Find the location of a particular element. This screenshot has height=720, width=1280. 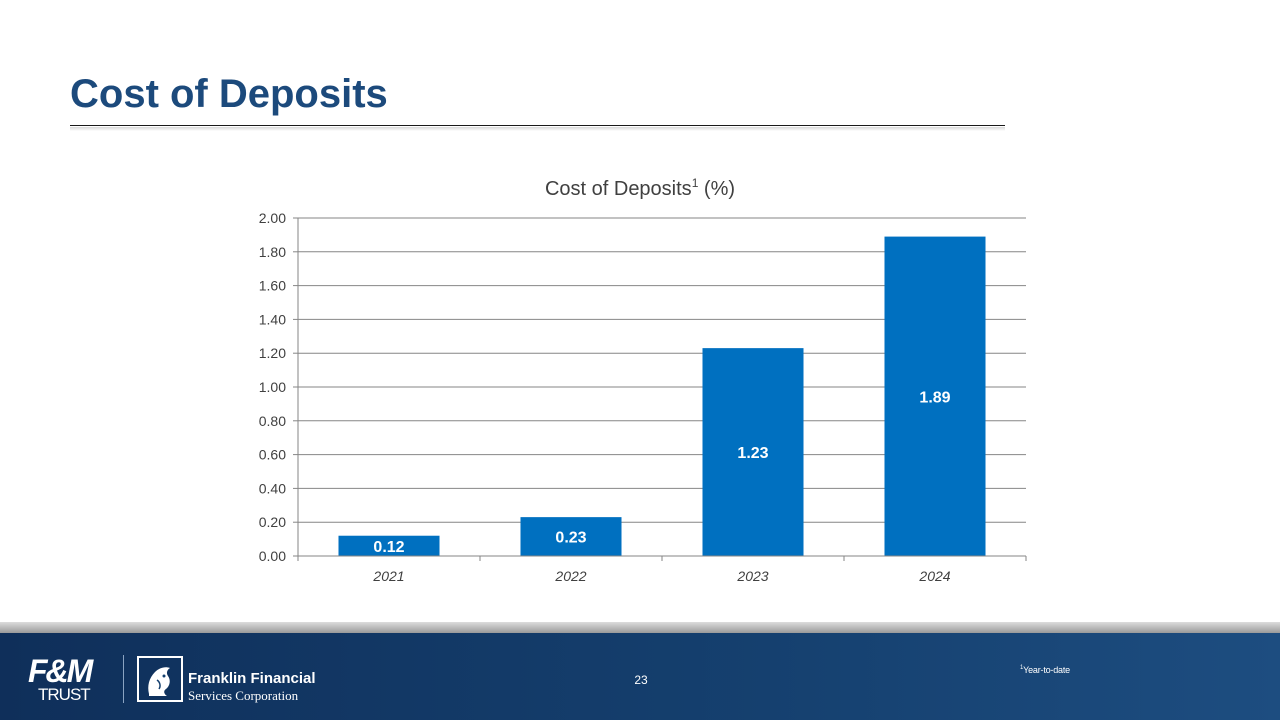

y-tick-label: 0.40 is located at coordinates (272, 488).